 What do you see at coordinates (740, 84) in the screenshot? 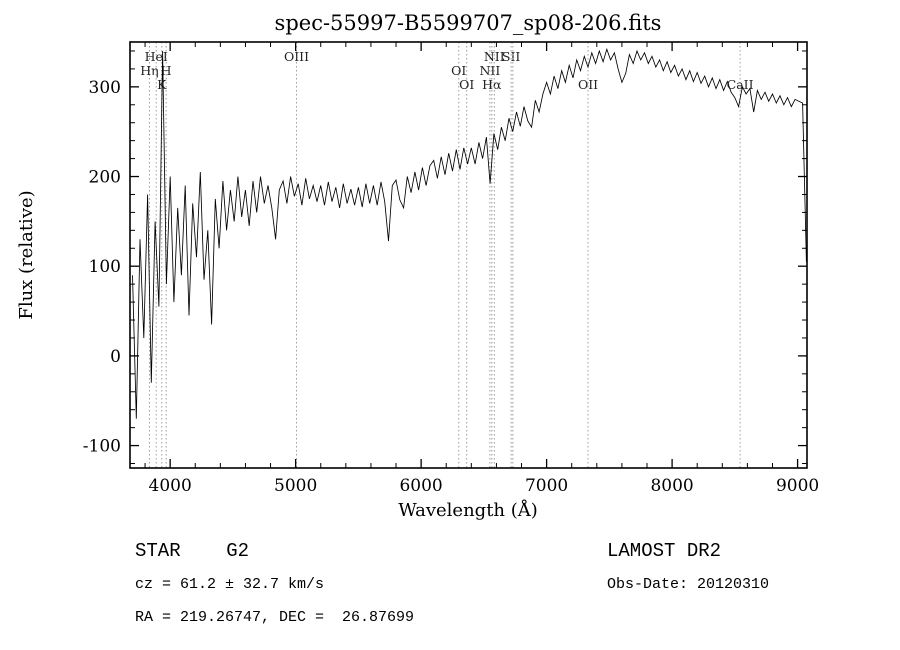
I see `spectral-line-label: CaII` at bounding box center [740, 84].